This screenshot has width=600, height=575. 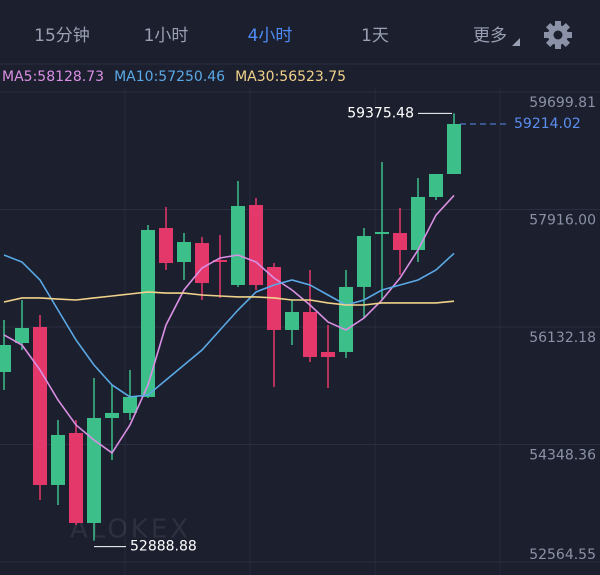 I want to click on legend-entry: MA10:57250.46, so click(x=169, y=77).